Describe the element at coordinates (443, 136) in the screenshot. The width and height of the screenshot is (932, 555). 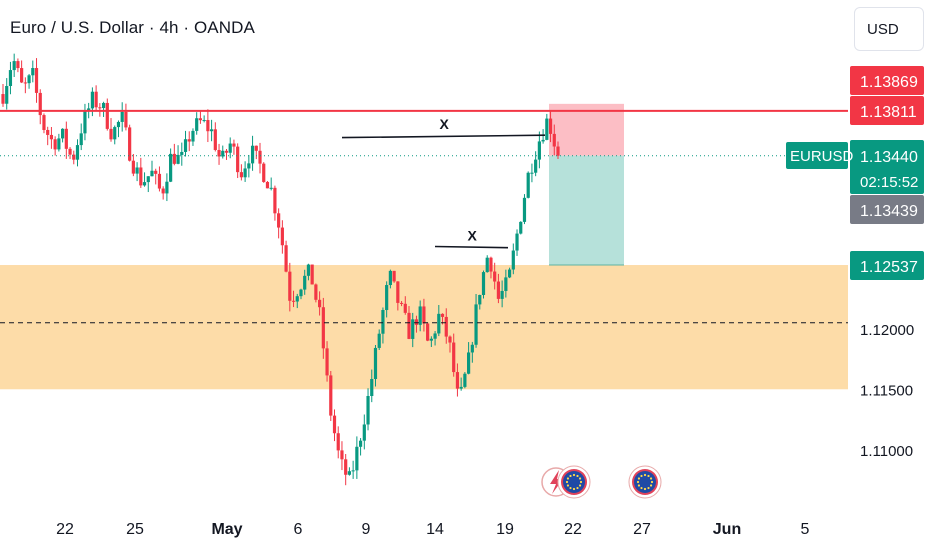
I see `trendline-x1` at that location.